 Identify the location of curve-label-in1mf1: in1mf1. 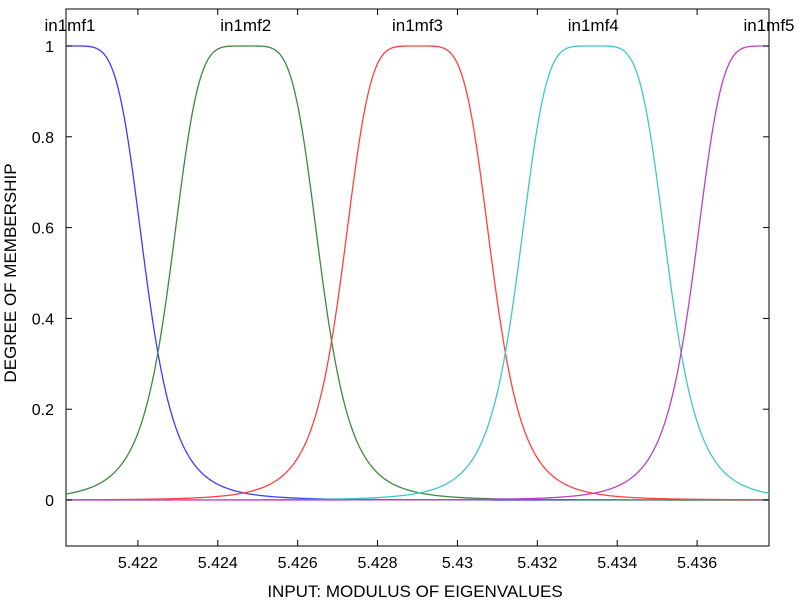
(69, 25).